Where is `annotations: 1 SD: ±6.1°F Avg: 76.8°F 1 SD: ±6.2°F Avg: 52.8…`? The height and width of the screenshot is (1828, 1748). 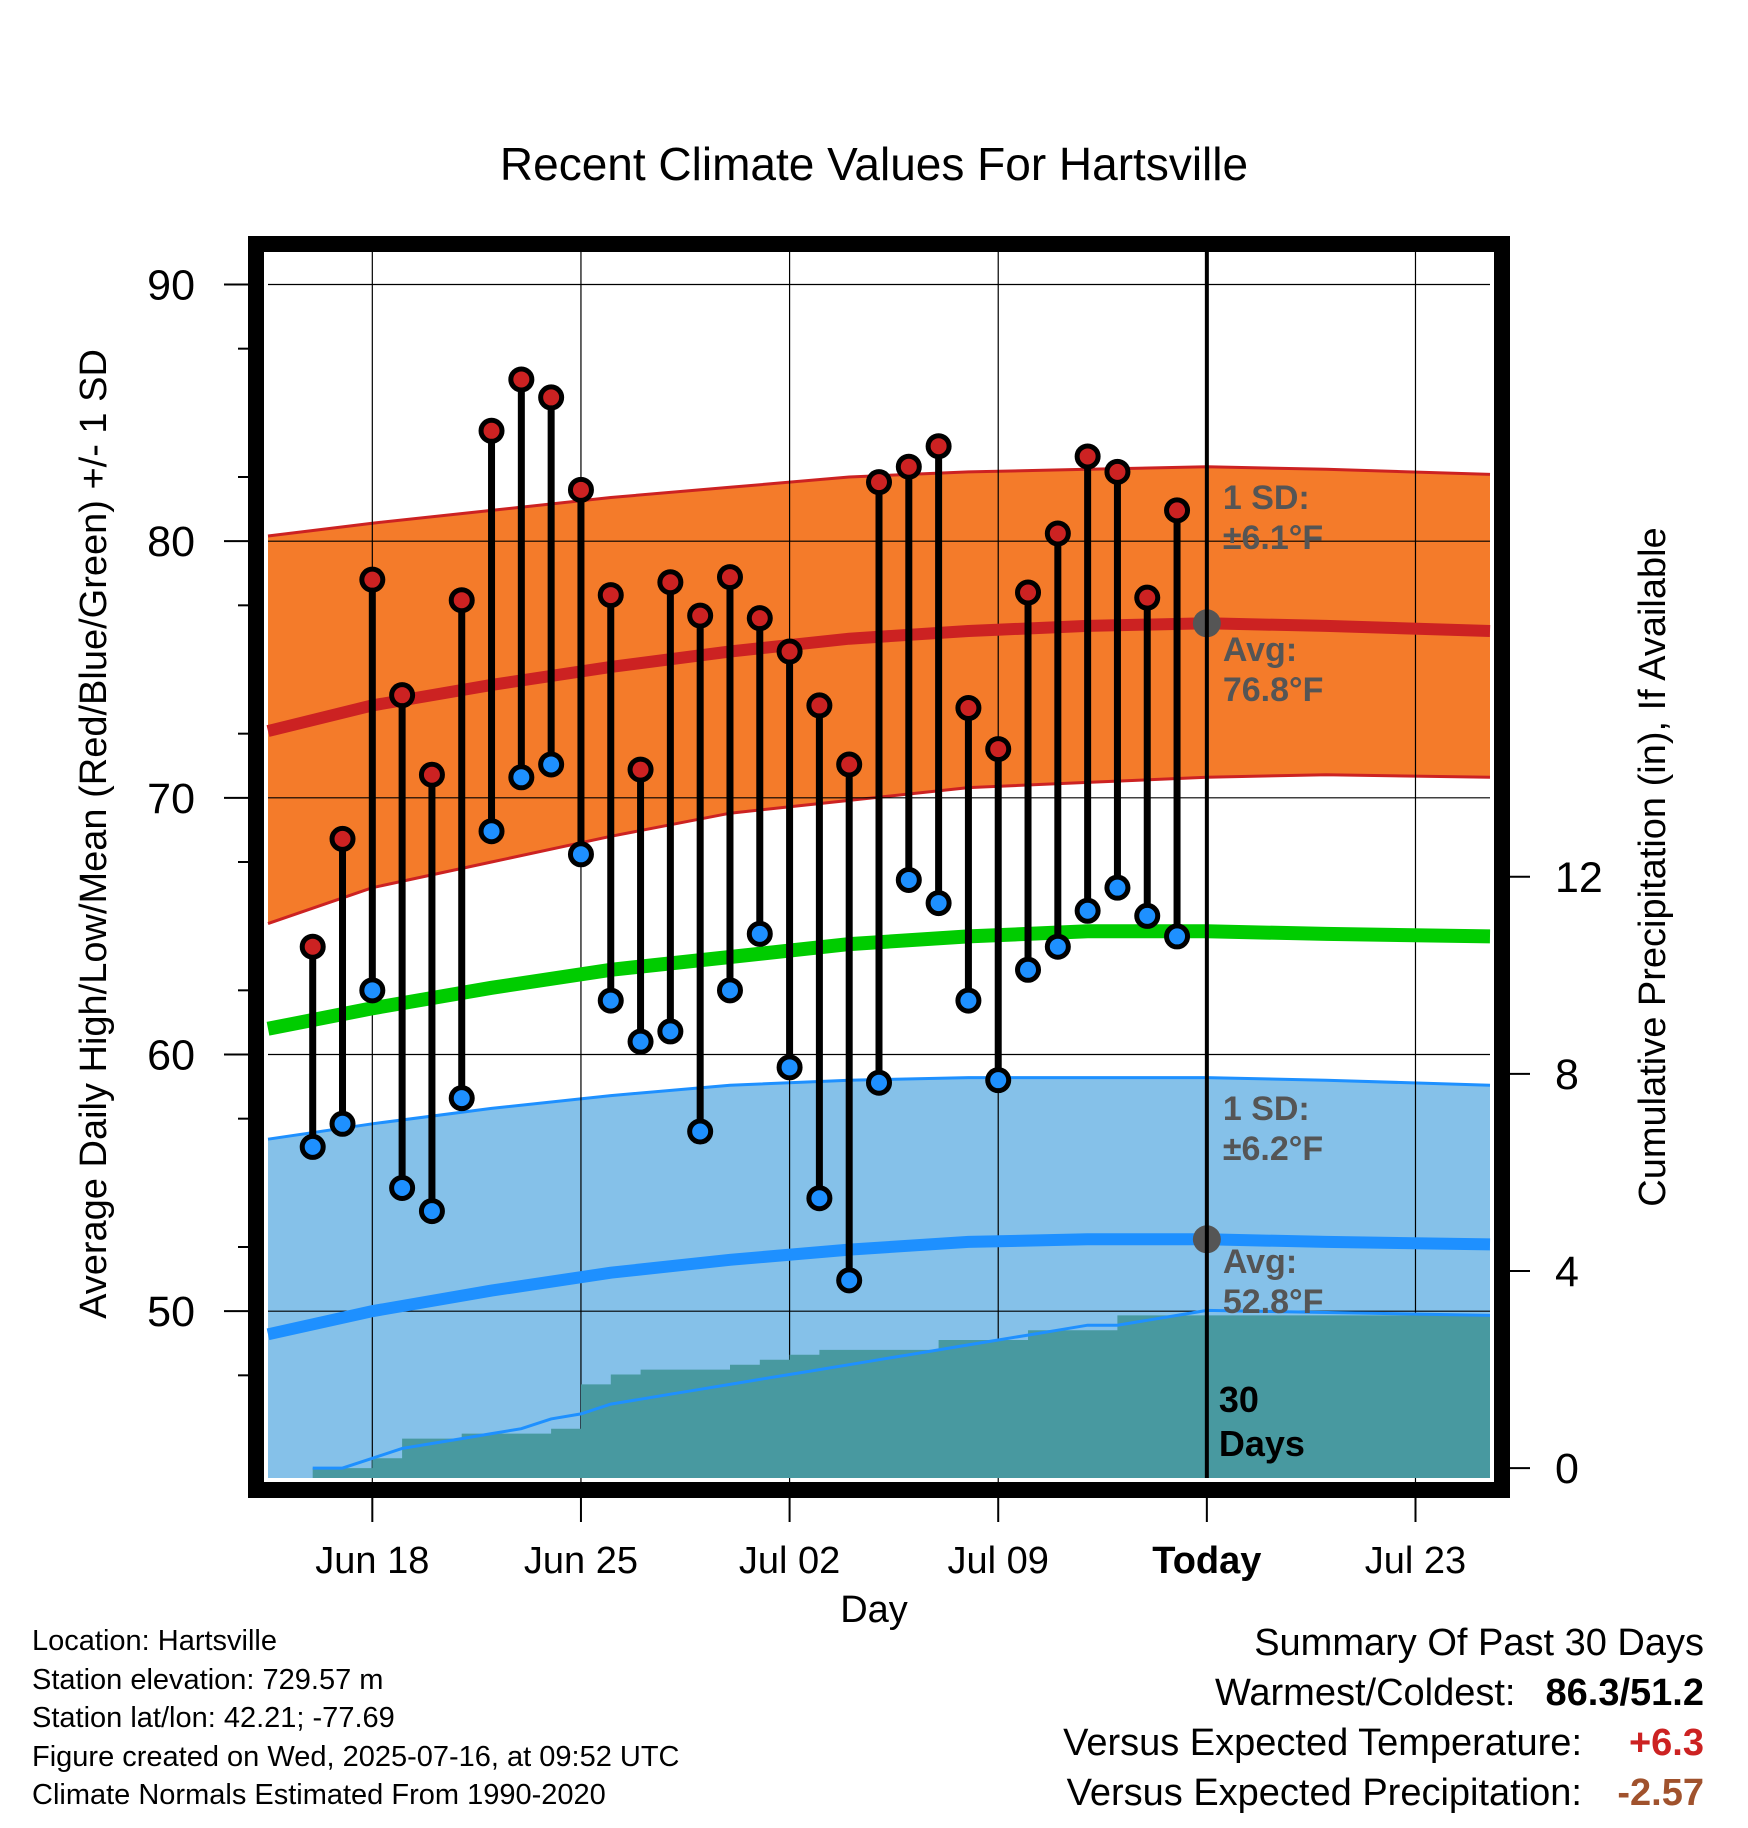
annotations: 1 SD: ±6.1°F Avg: 76.8°F 1 SD: ±6.2°F Avg: 52.8… is located at coordinates (1258, 971).